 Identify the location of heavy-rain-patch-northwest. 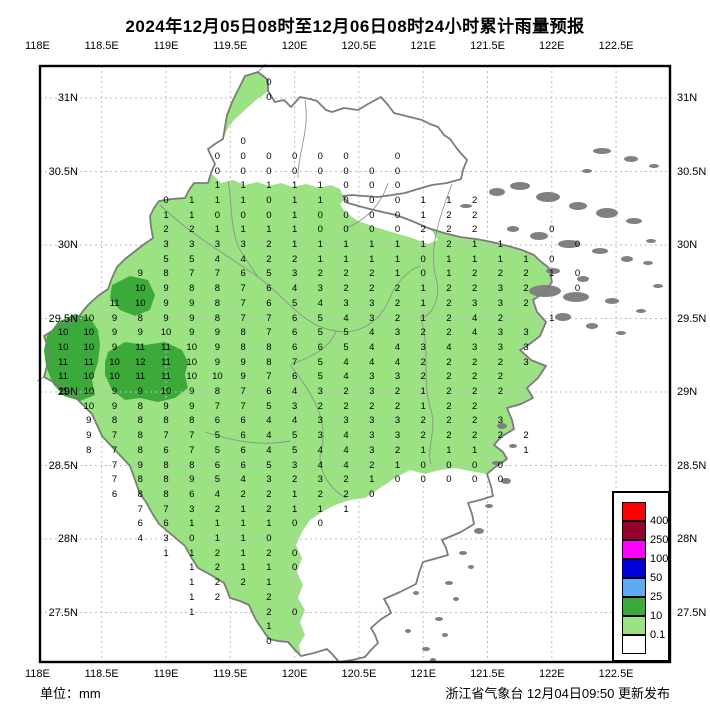
(132, 296).